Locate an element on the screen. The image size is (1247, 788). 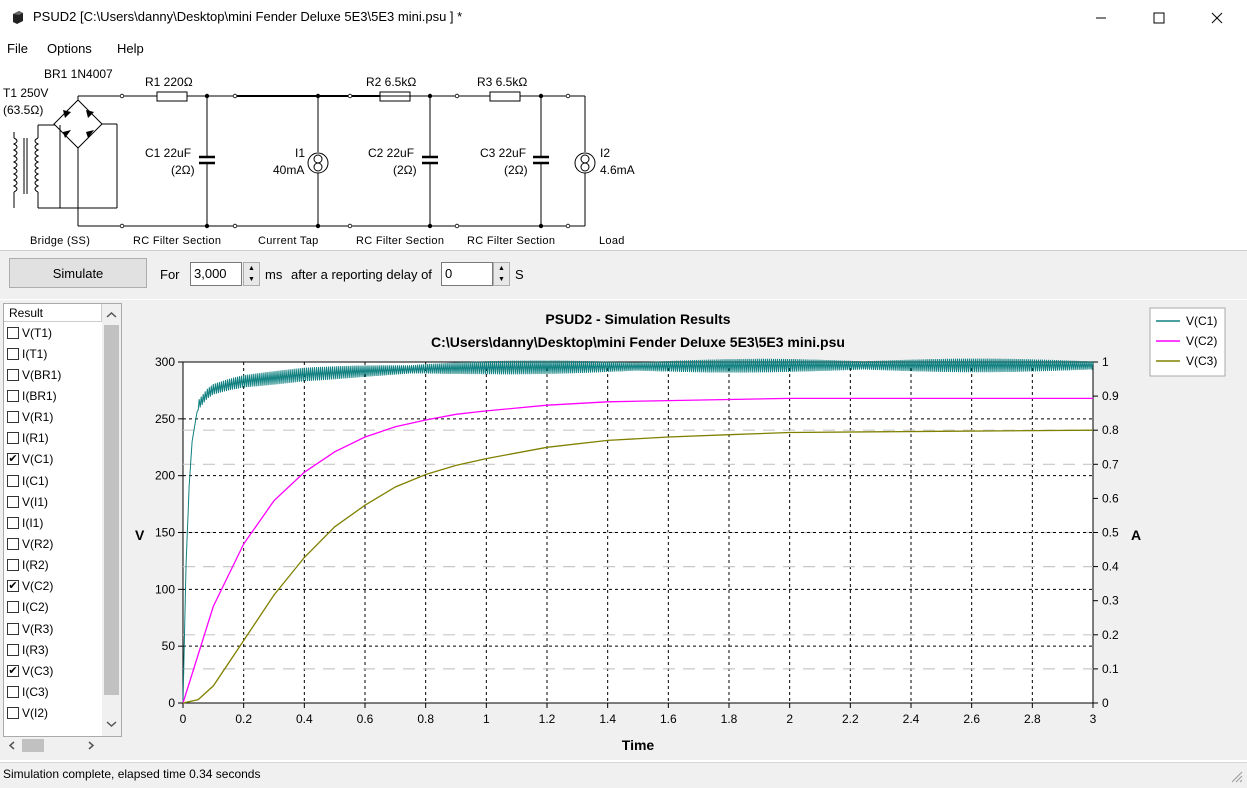
simulate-button: Simulate is located at coordinates (78, 273).